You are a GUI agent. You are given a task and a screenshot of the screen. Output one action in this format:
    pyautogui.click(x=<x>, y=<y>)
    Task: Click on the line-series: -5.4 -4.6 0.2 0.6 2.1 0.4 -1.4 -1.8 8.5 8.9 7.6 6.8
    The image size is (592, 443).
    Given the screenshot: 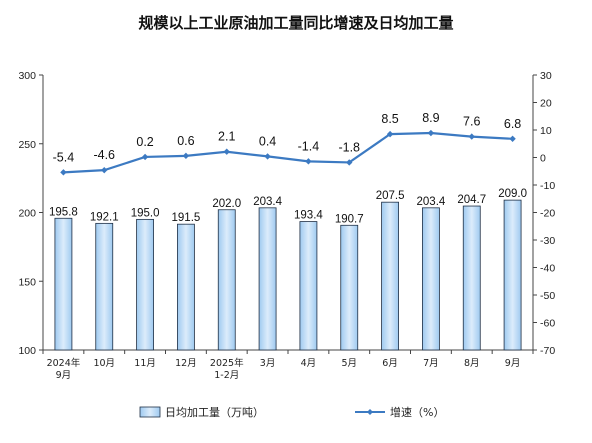 What is the action you would take?
    pyautogui.click(x=287, y=143)
    